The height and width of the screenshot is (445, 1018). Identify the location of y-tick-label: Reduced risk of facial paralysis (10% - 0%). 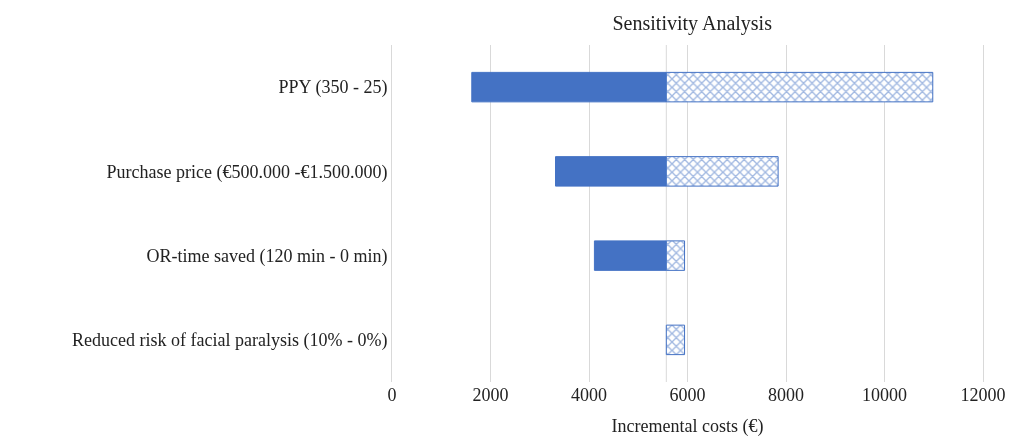
(230, 341).